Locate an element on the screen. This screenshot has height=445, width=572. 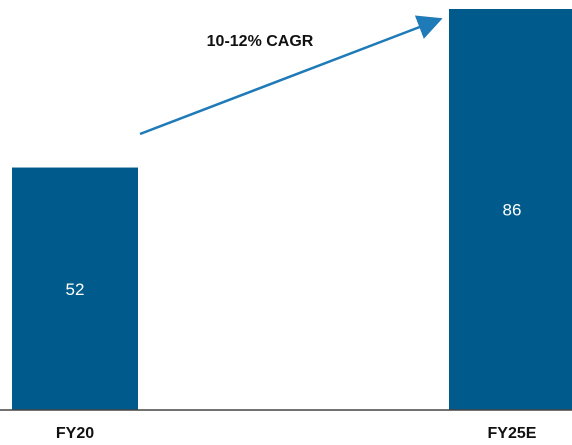
data-label-fy25e: 86 is located at coordinates (512, 210).